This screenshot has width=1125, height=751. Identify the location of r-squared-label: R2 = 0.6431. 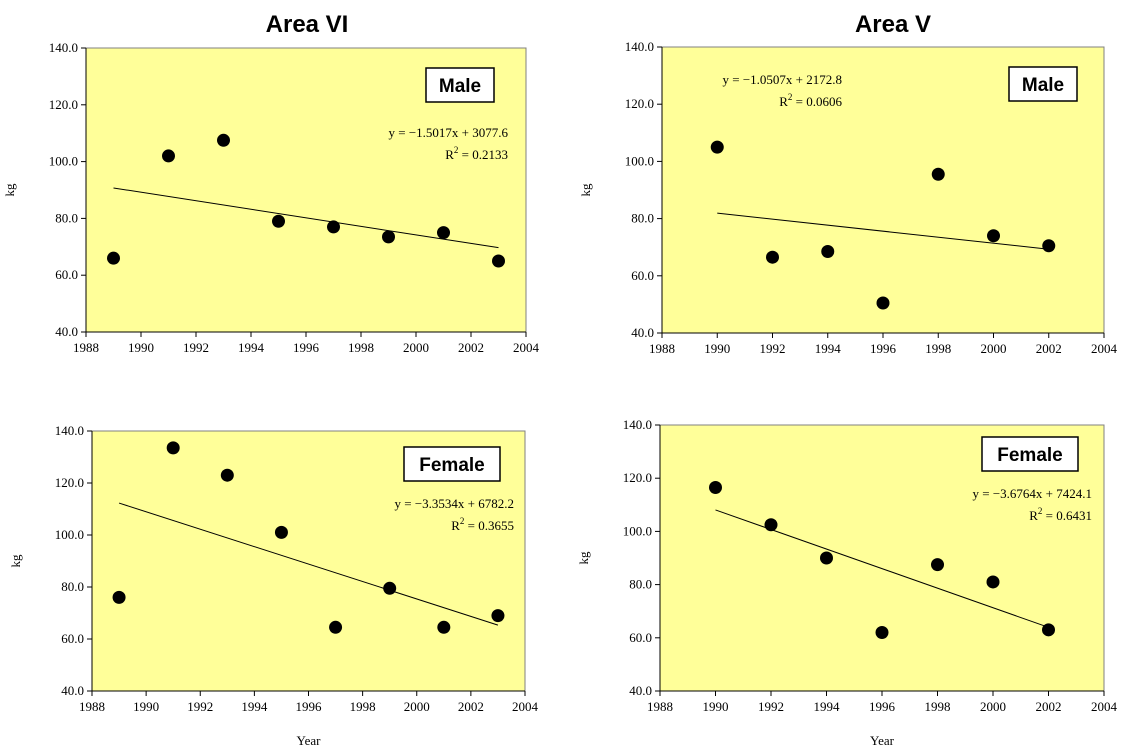
(1060, 514).